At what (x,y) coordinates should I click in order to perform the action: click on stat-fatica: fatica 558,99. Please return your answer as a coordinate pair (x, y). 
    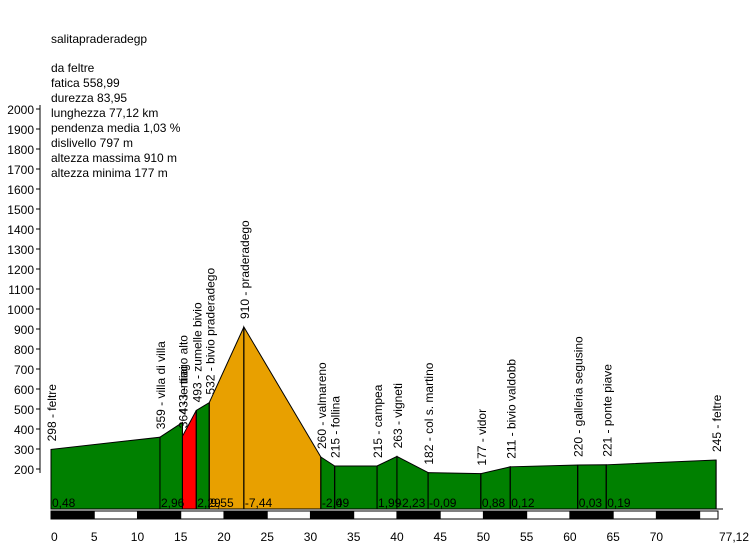
    Looking at the image, I should click on (85, 83).